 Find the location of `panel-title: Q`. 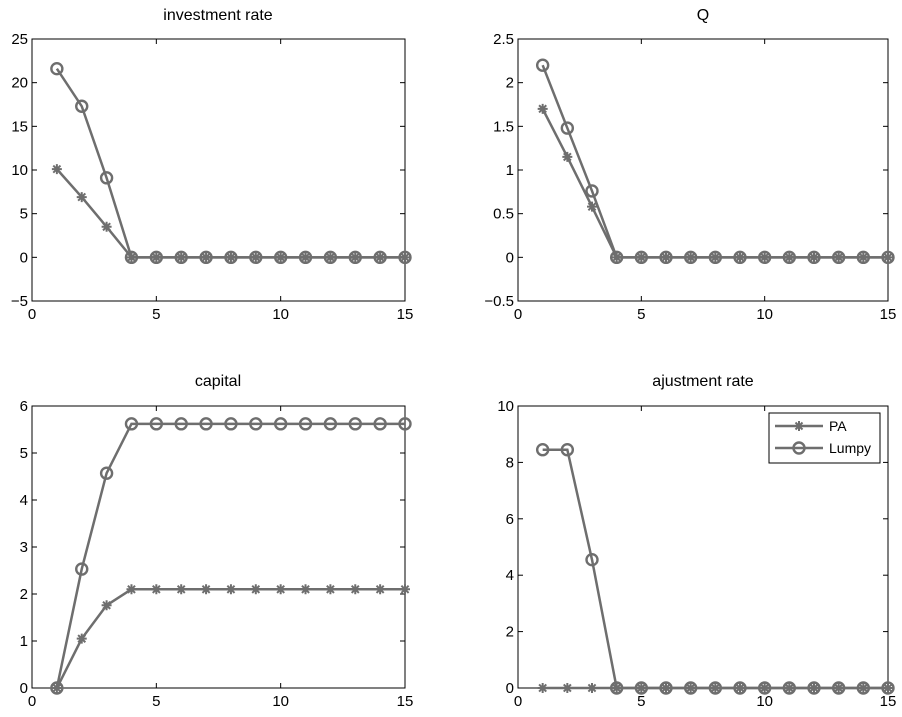

panel-title: Q is located at coordinates (703, 15).